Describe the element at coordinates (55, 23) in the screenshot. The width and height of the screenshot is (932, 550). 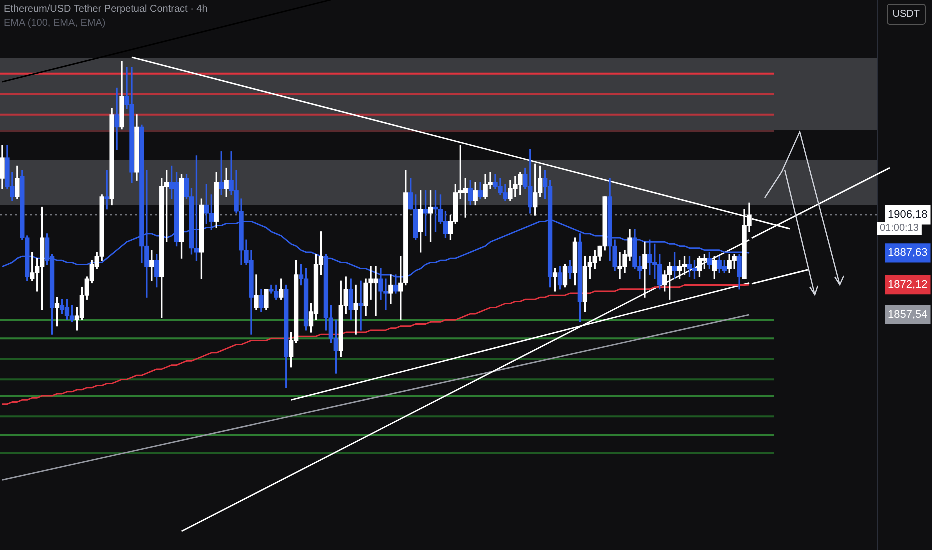
I see `text: EMA (100, EMA, EMA)` at that location.